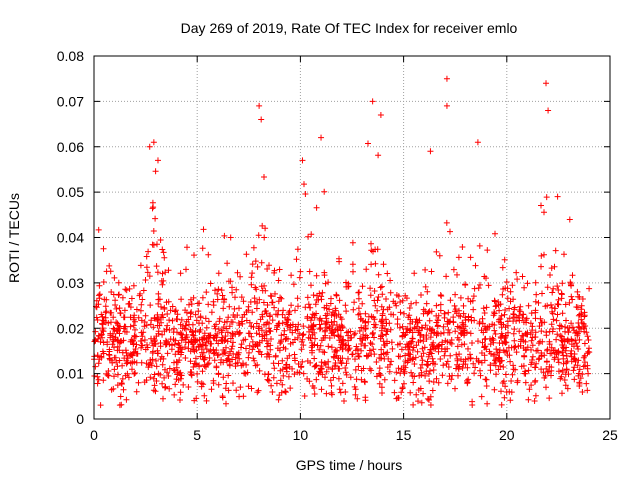 The image size is (640, 480). I want to click on x-tick-label: 20, so click(507, 435).